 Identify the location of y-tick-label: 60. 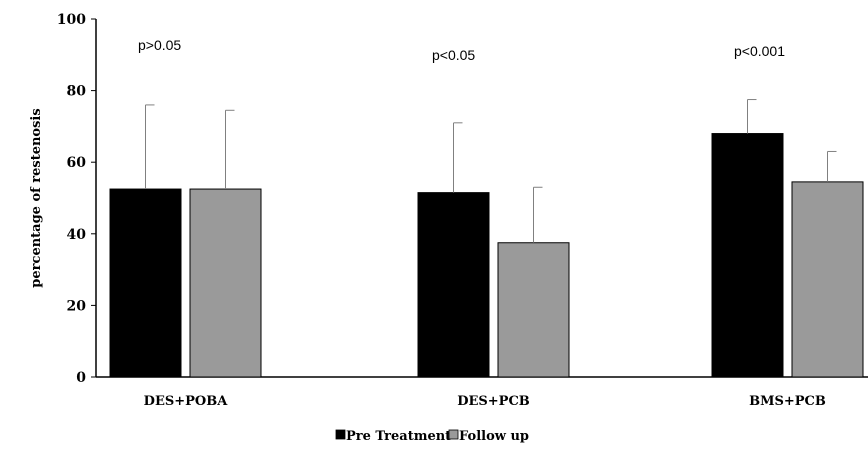
(77, 163).